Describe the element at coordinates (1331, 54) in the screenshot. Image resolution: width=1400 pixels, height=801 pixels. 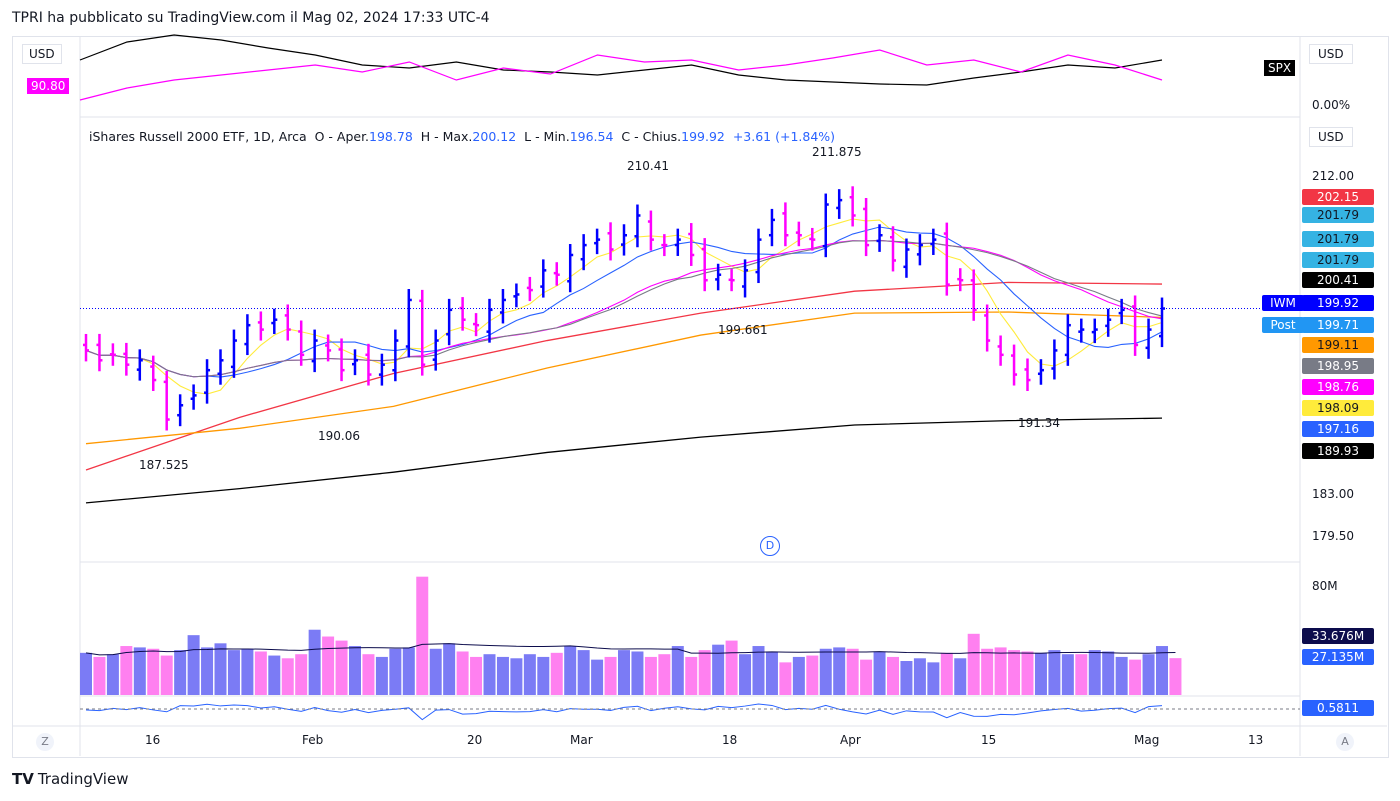
I see `currency-right: USD` at that location.